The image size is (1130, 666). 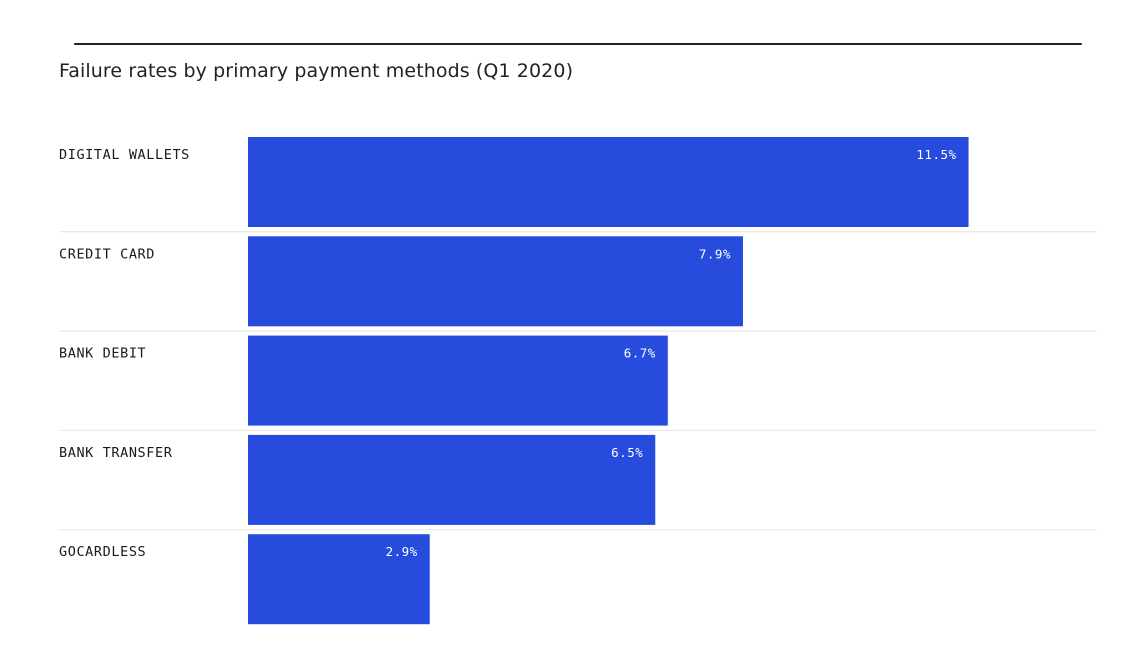 I want to click on value-label: 2.9%, so click(x=402, y=551).